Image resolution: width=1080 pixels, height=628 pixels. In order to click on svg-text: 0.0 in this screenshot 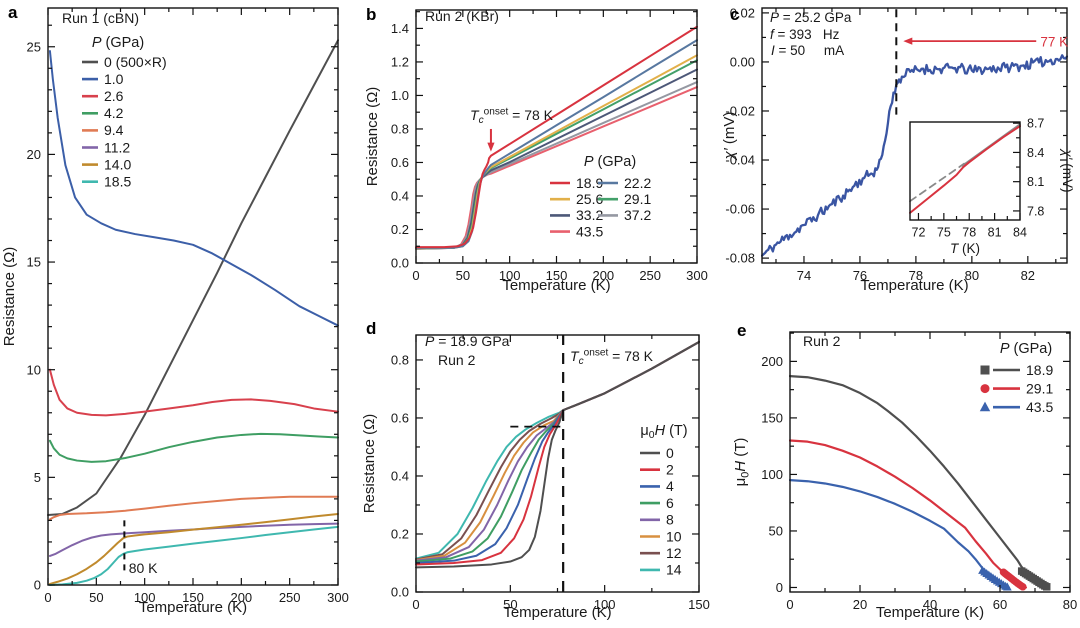, I will do `click(400, 263)`.